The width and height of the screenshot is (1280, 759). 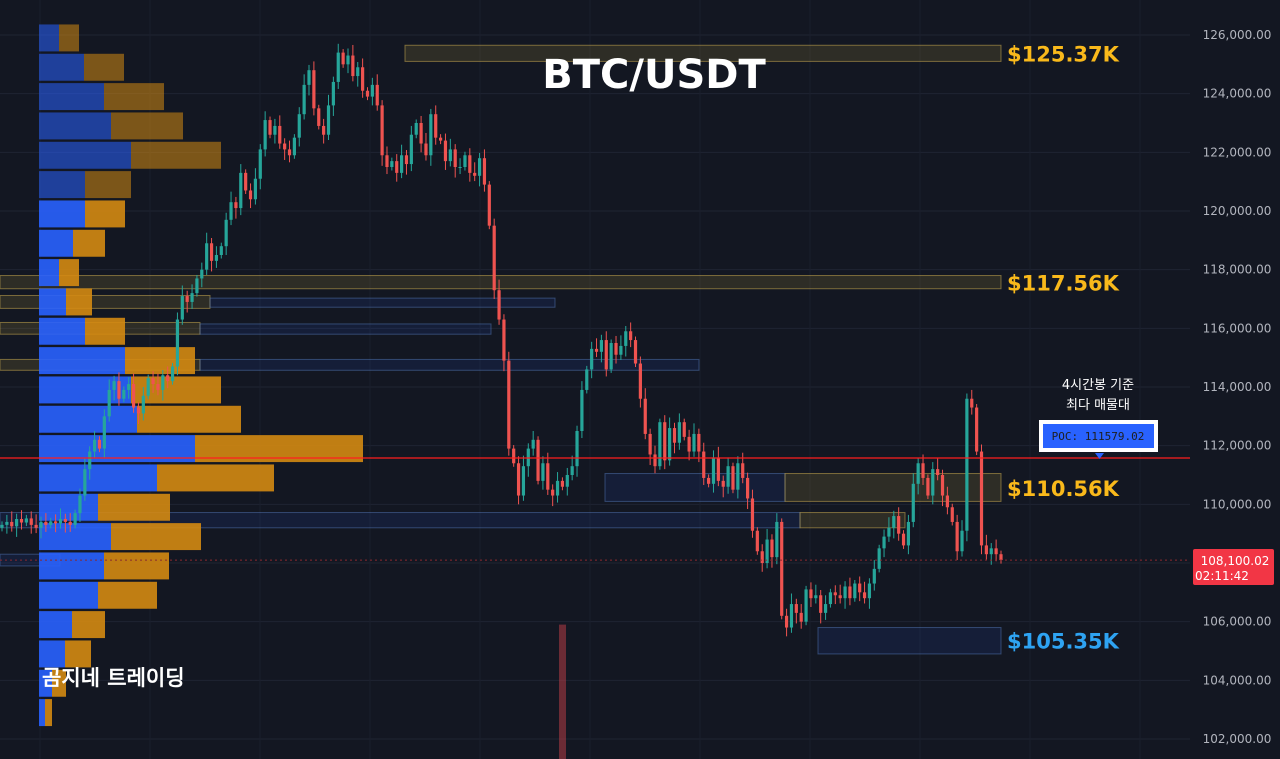 I want to click on poc-label: POC: 111579.02, so click(x=1098, y=436).